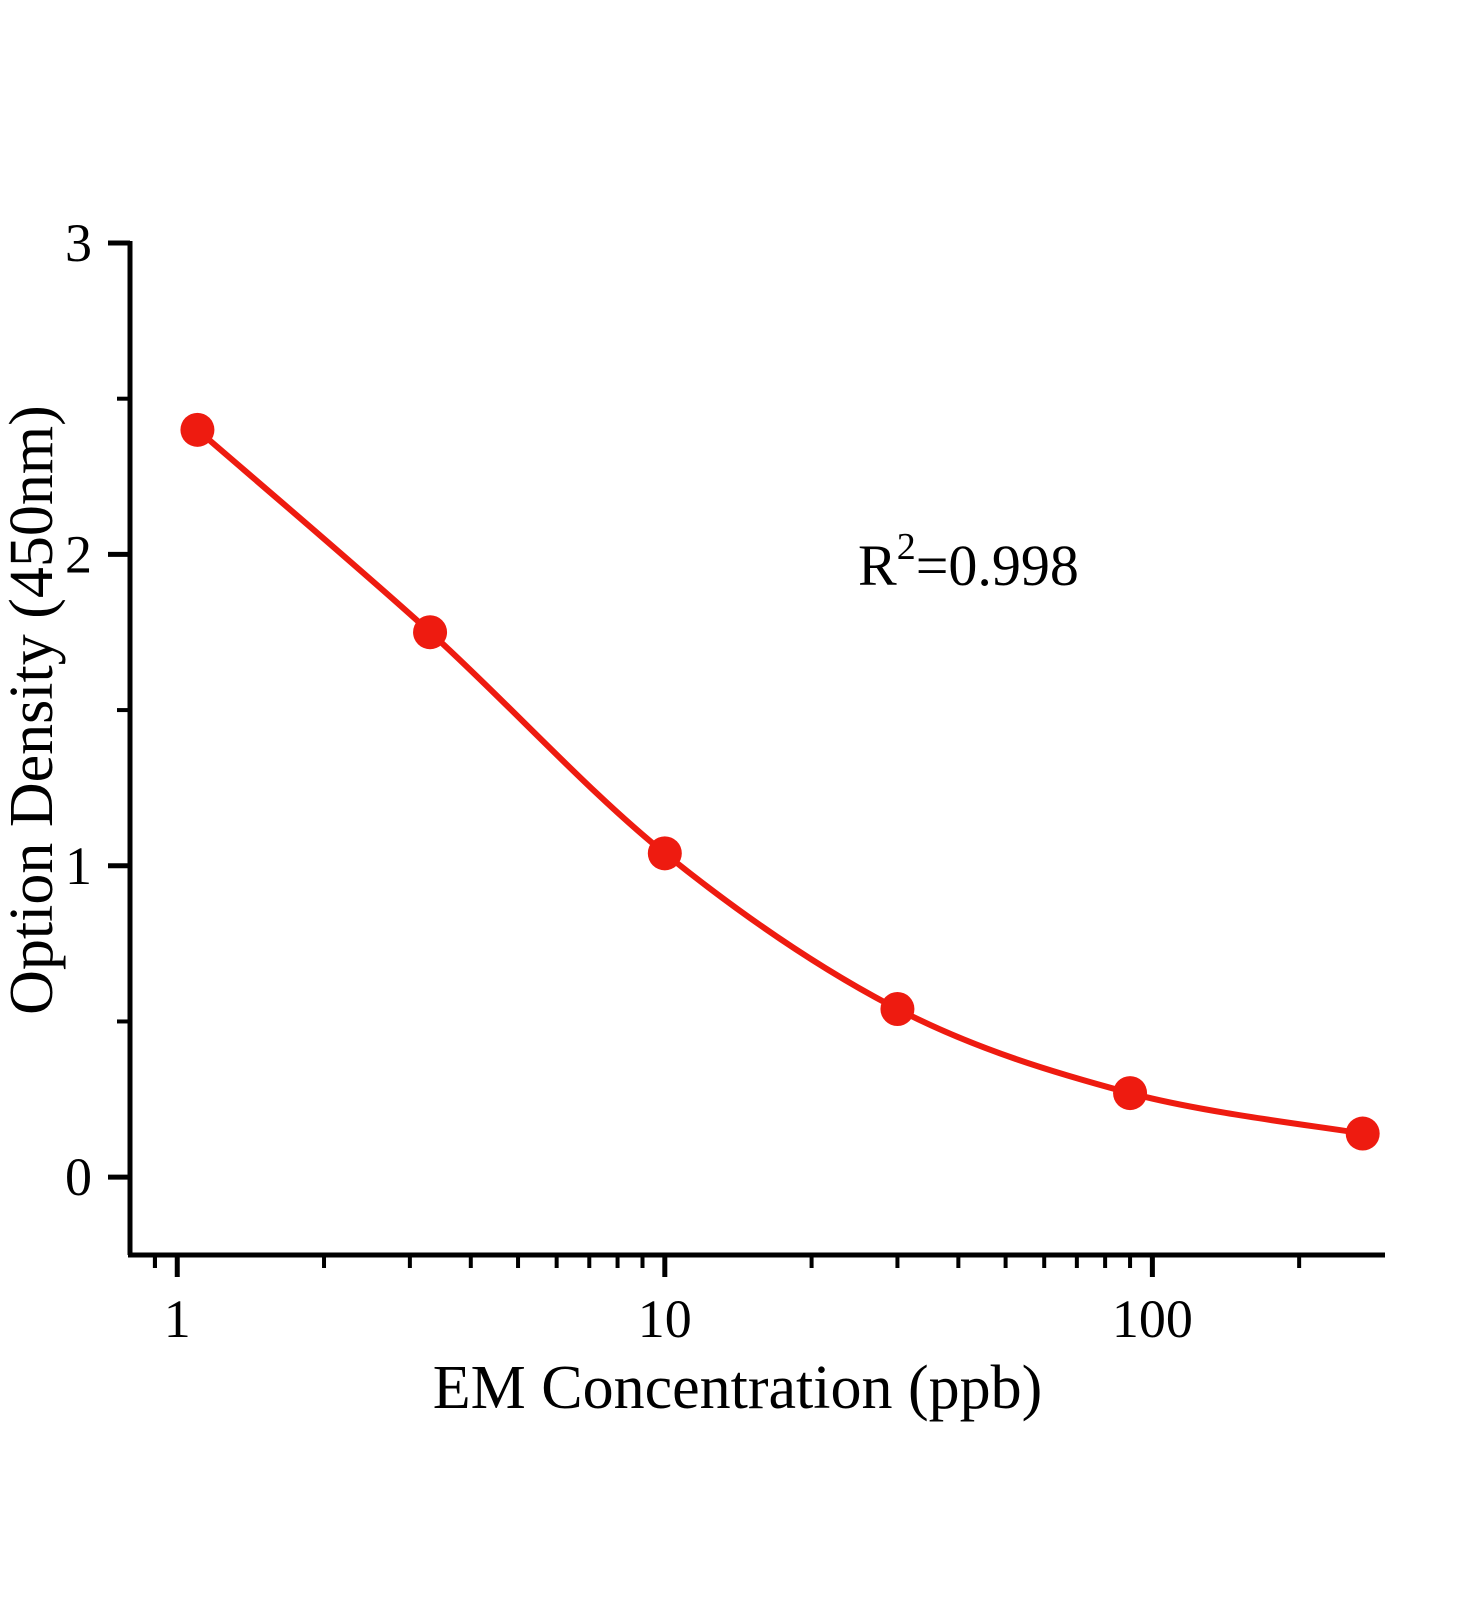 Image resolution: width=1472 pixels, height=1600 pixels. I want to click on x-tick-label: 10, so click(665, 1319).